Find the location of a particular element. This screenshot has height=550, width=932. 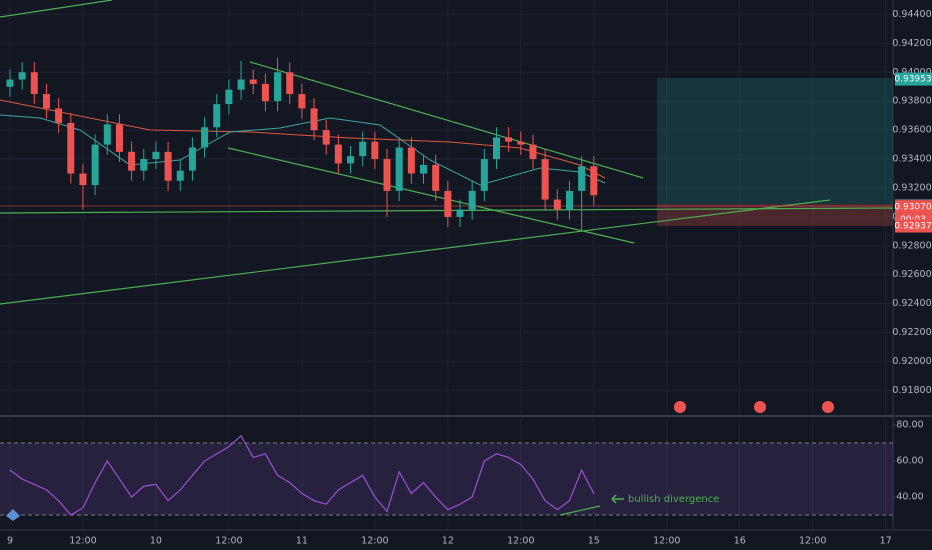

x-tick-label: 17 is located at coordinates (886, 541).